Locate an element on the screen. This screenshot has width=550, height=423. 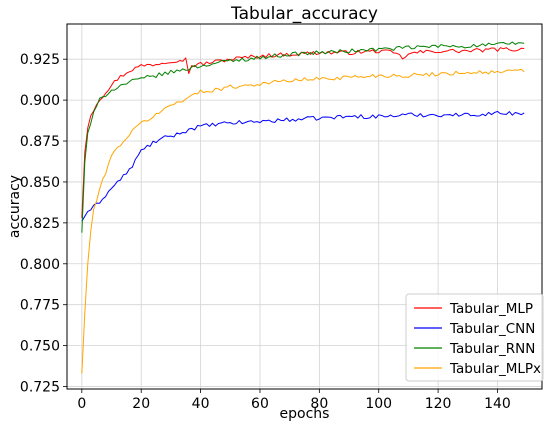
x-axis: 0 20 40 60 80 100 120 140 is located at coordinates (294, 400).